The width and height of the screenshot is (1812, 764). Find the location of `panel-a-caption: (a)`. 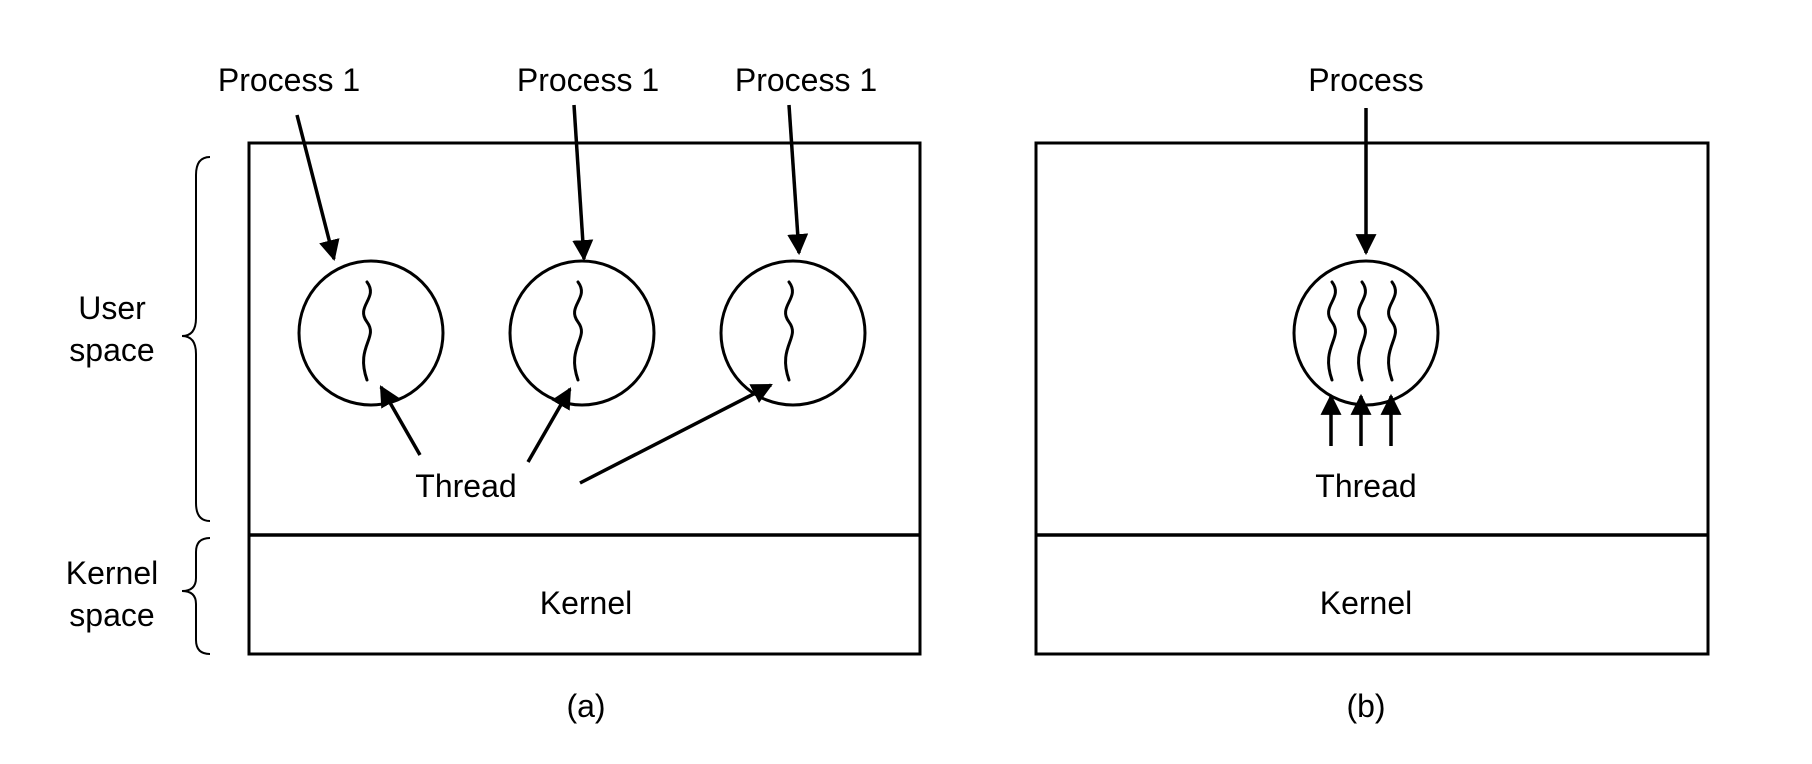

panel-a-caption: (a) is located at coordinates (585, 706).